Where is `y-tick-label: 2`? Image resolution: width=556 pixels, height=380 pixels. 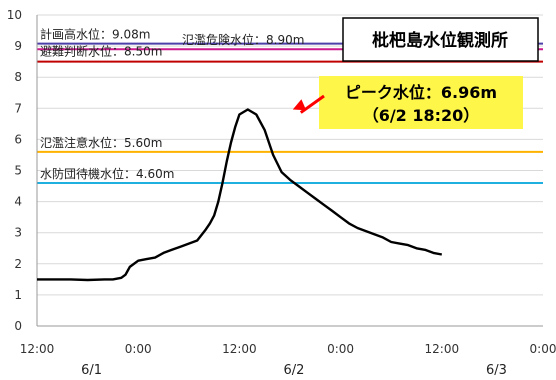
y-tick-label: 2 is located at coordinates (18, 264).